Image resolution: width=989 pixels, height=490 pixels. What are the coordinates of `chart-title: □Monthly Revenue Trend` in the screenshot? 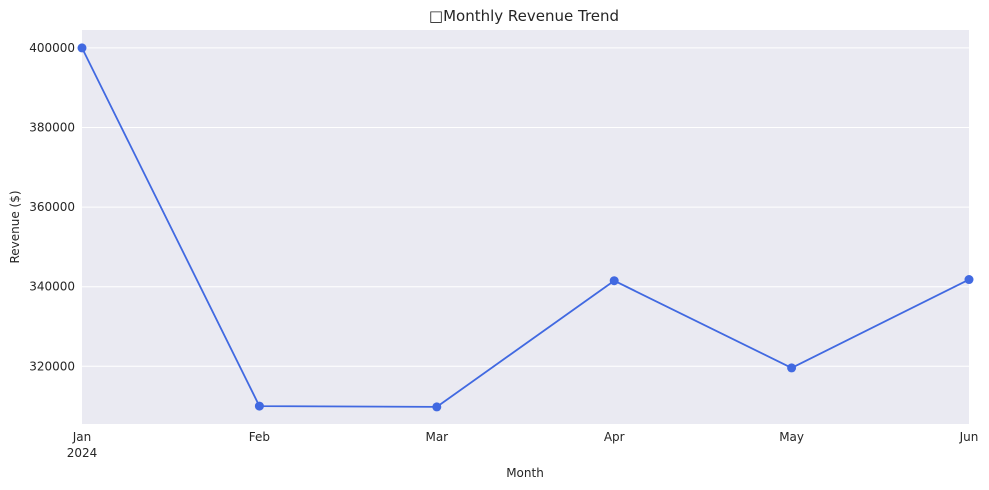 It's located at (524, 16).